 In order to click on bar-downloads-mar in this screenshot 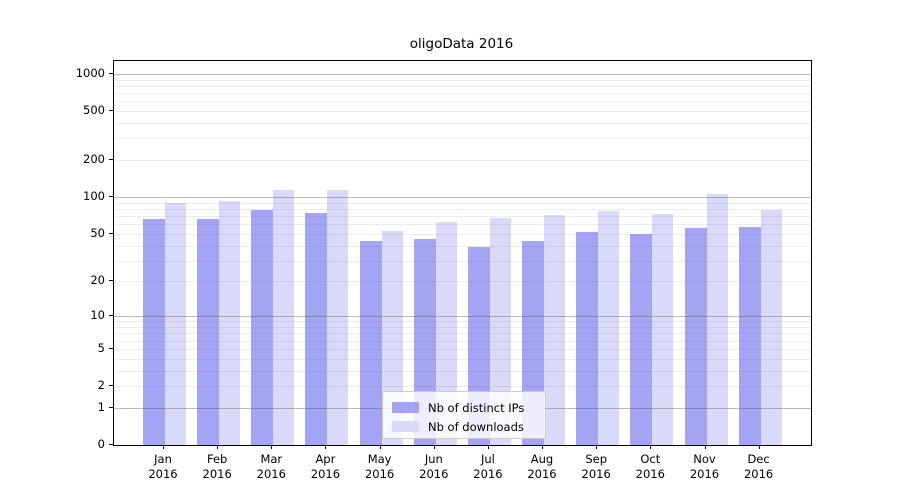, I will do `click(284, 317)`.